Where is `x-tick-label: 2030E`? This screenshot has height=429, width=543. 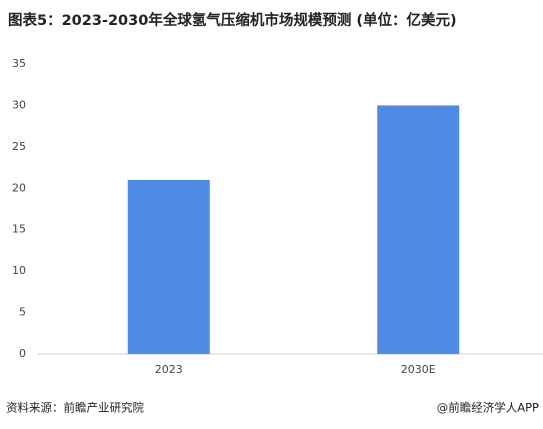 x-tick-label: 2030E is located at coordinates (418, 369).